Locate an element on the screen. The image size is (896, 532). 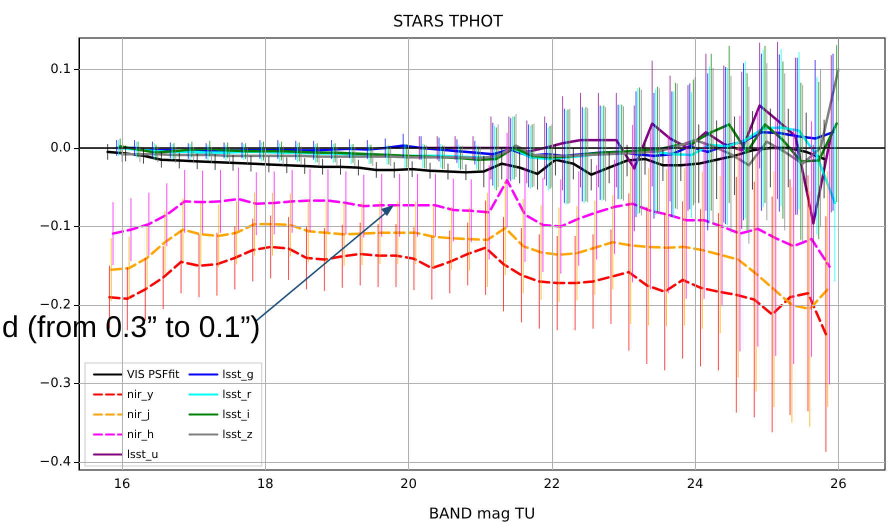
y-tick-label: −0.2 is located at coordinates (55, 305).